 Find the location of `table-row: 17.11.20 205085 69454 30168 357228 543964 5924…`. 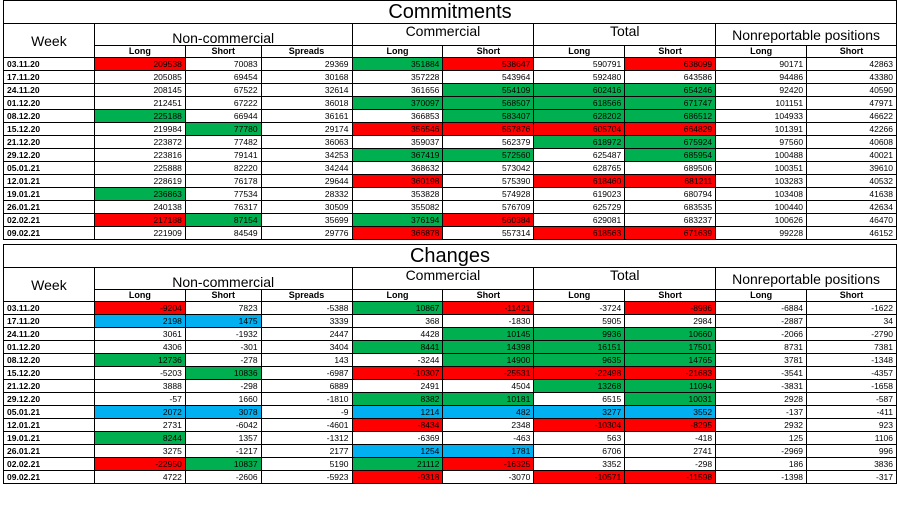

table-row: 17.11.20 205085 69454 30168 357228 543964 5924… is located at coordinates (450, 77).